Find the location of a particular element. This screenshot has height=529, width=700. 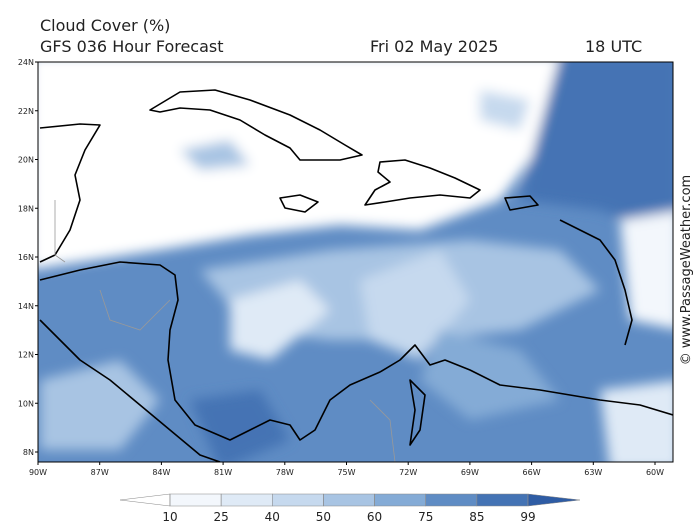

date: Fri 02 May 2025 is located at coordinates (434, 46).